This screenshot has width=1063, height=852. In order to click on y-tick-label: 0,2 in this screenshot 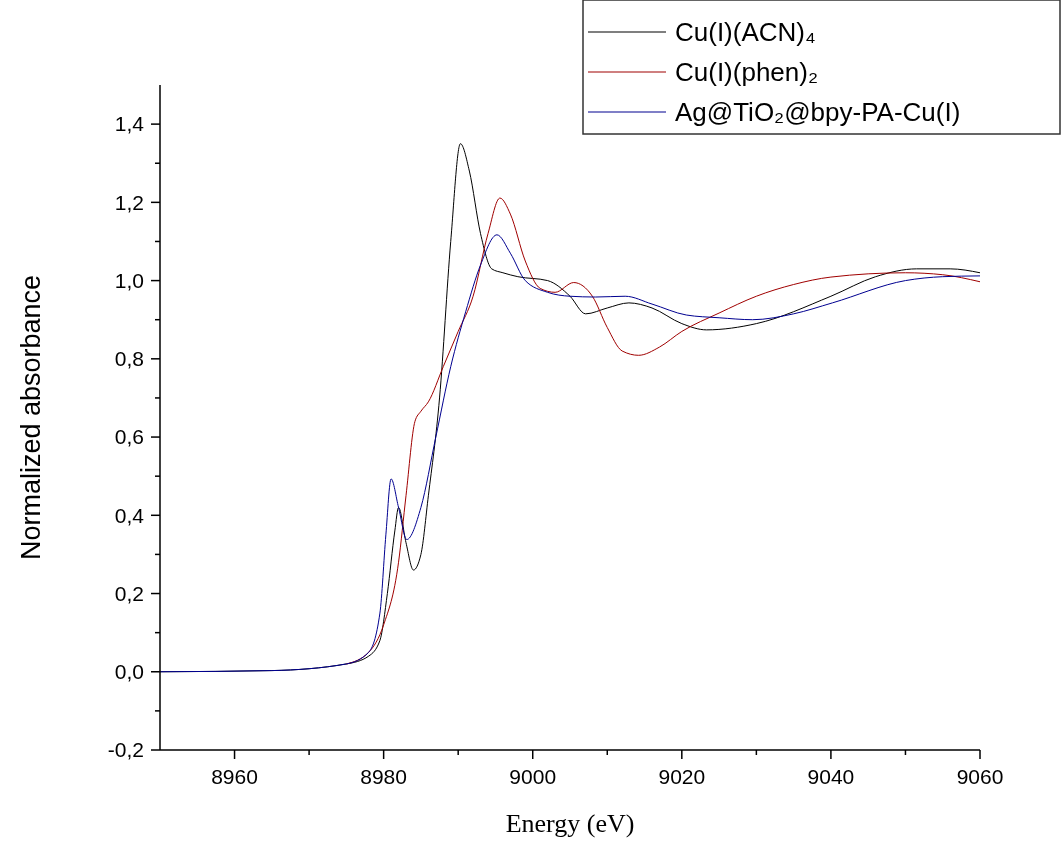, I will do `click(129, 593)`.